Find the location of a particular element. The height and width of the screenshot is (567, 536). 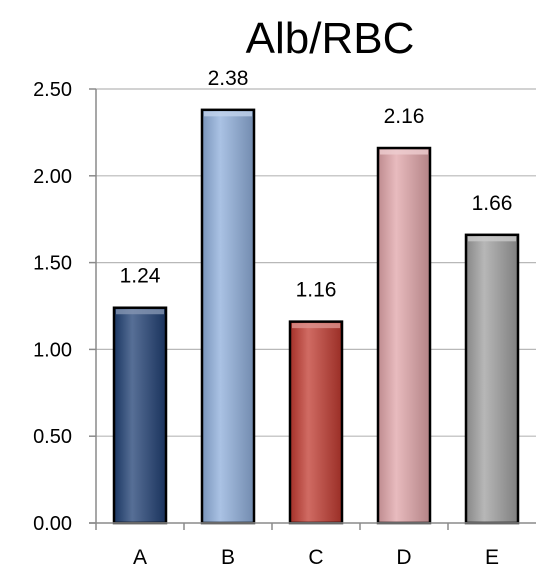

data-label: 1.16 is located at coordinates (316, 290).